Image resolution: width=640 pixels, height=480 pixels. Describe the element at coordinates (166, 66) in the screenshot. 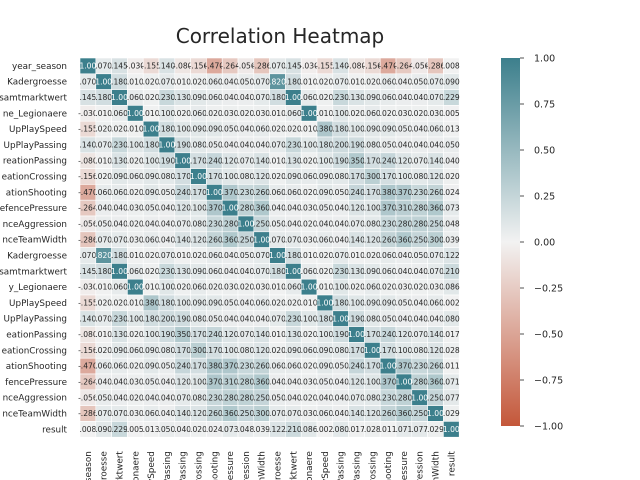

I see `cell-value-label: .140` at that location.